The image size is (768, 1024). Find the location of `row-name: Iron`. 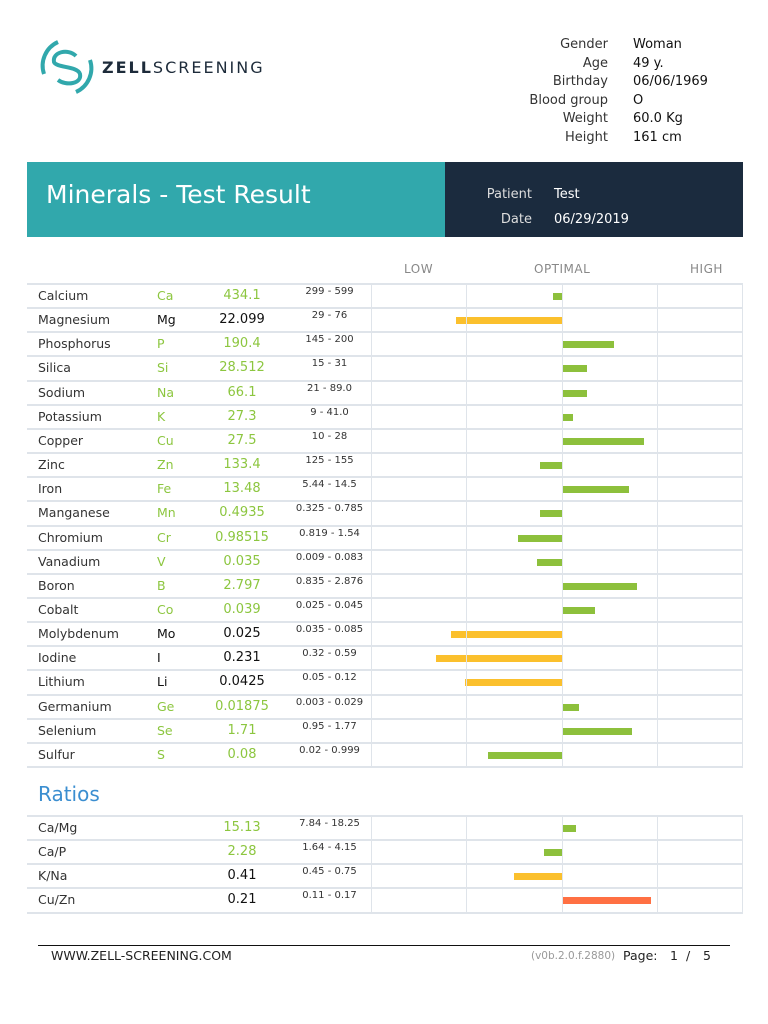

row-name: Iron is located at coordinates (50, 489).